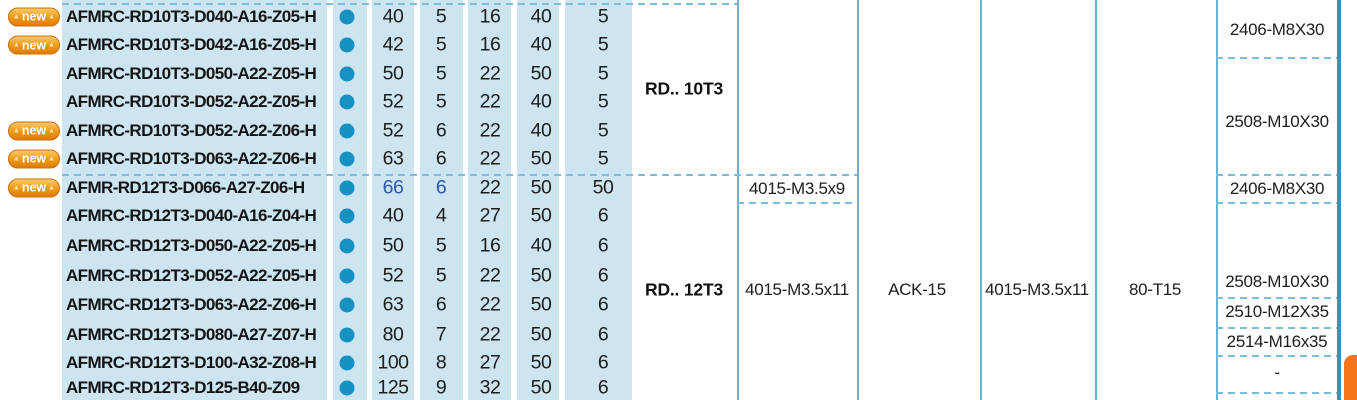 The image size is (1357, 400). What do you see at coordinates (1277, 372) in the screenshot?
I see `clamp-screw-cell-7: -` at bounding box center [1277, 372].